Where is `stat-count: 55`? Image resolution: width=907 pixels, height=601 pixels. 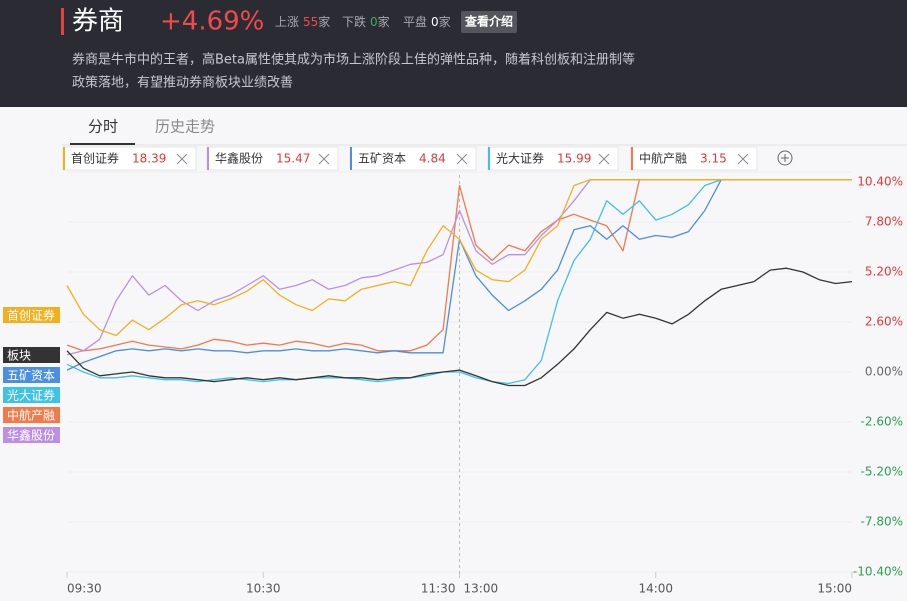 stat-count: 55 is located at coordinates (310, 22).